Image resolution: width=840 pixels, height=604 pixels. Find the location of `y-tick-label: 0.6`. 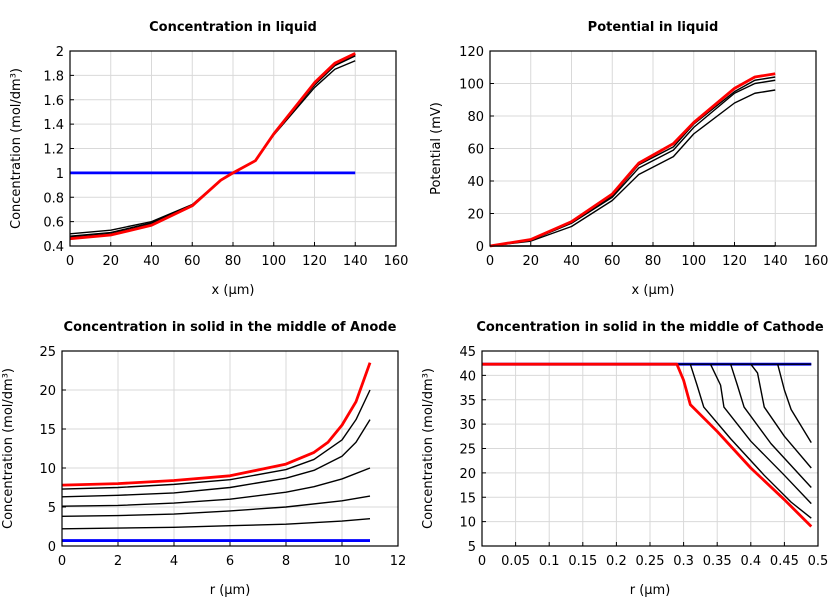

y-tick-label: 0.6 is located at coordinates (53, 223).